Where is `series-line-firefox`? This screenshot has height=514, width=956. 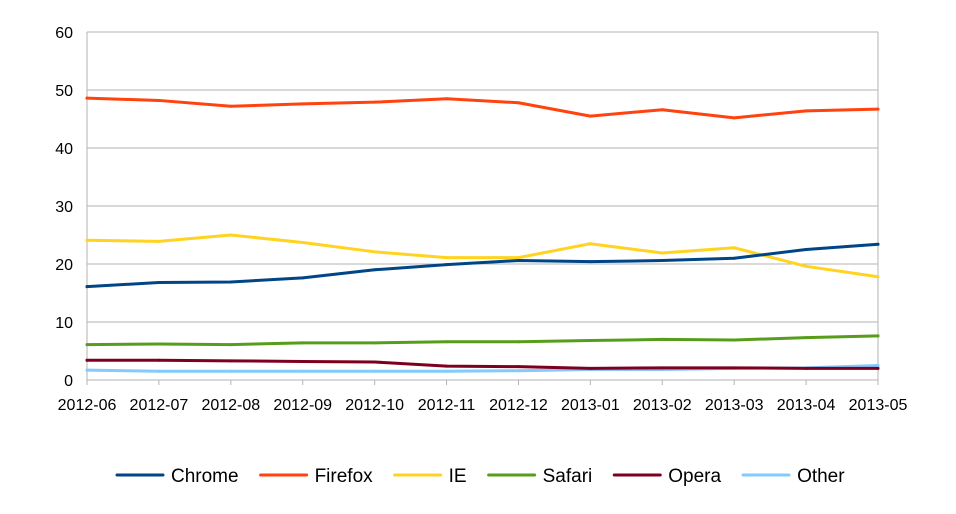
series-line-firefox is located at coordinates (482, 108).